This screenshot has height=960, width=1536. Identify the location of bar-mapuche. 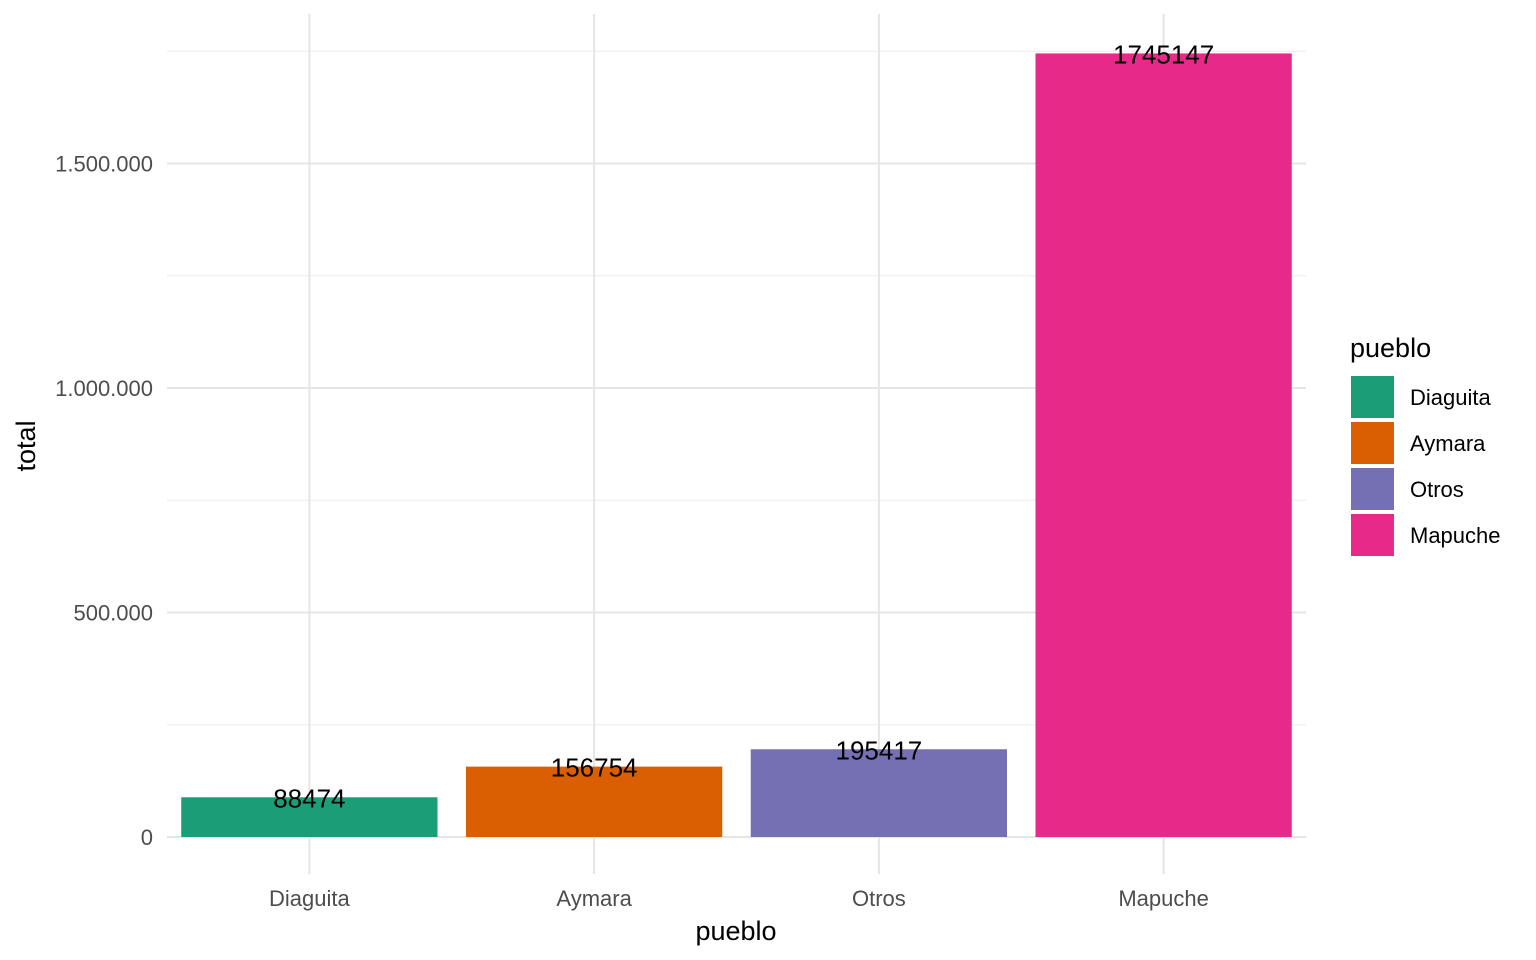
(1163, 445).